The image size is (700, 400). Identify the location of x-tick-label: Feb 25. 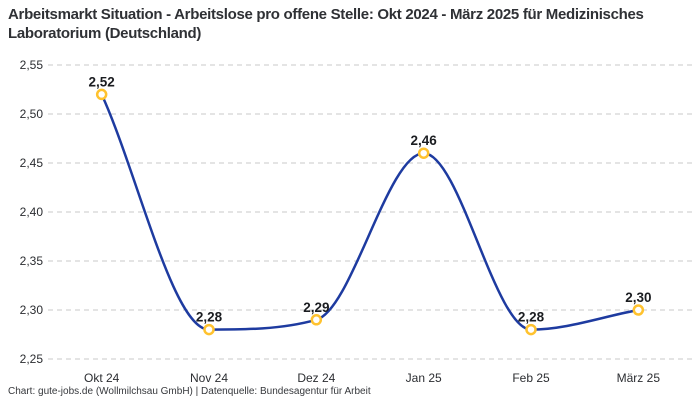
(531, 378).